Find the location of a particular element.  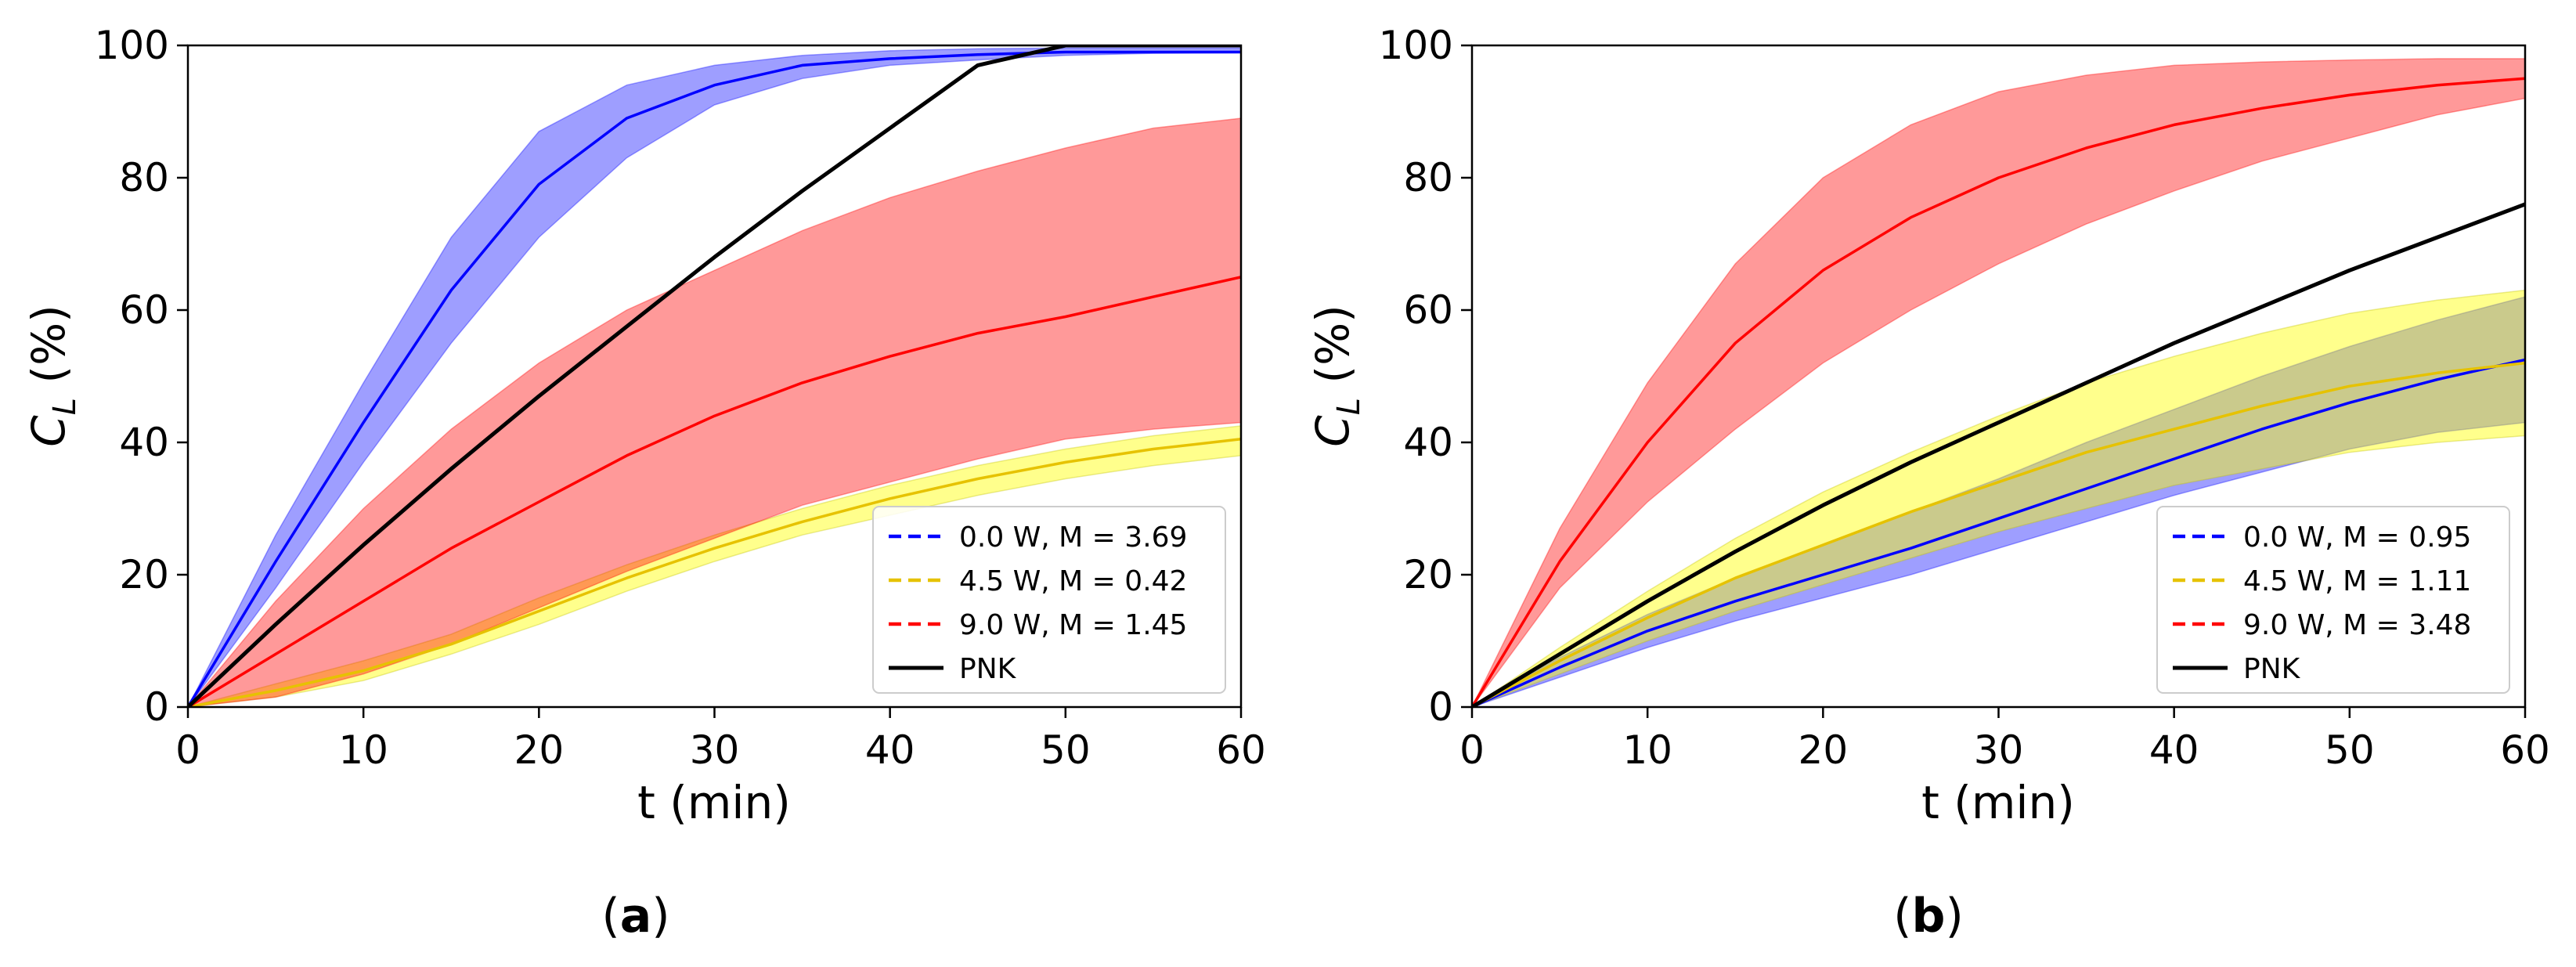

panel-a-x-ticks: 0 10 20 30 40 50 60 is located at coordinates (720, 740).